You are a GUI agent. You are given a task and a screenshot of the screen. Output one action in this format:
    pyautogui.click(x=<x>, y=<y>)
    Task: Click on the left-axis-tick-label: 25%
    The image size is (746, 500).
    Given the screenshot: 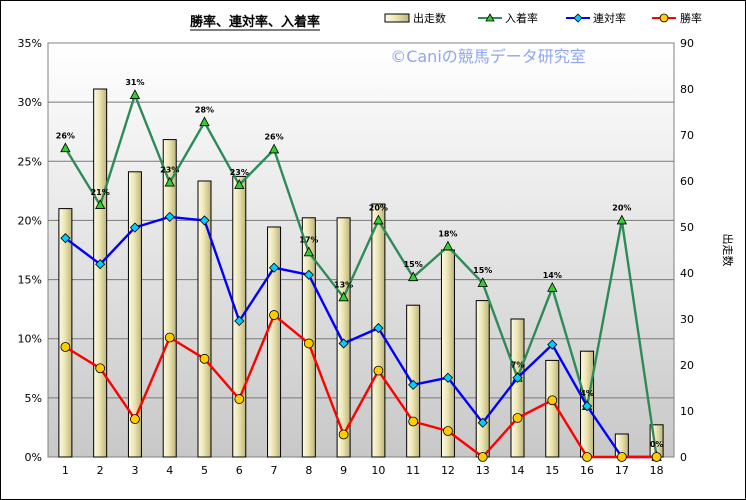 What is the action you would take?
    pyautogui.click(x=30, y=161)
    